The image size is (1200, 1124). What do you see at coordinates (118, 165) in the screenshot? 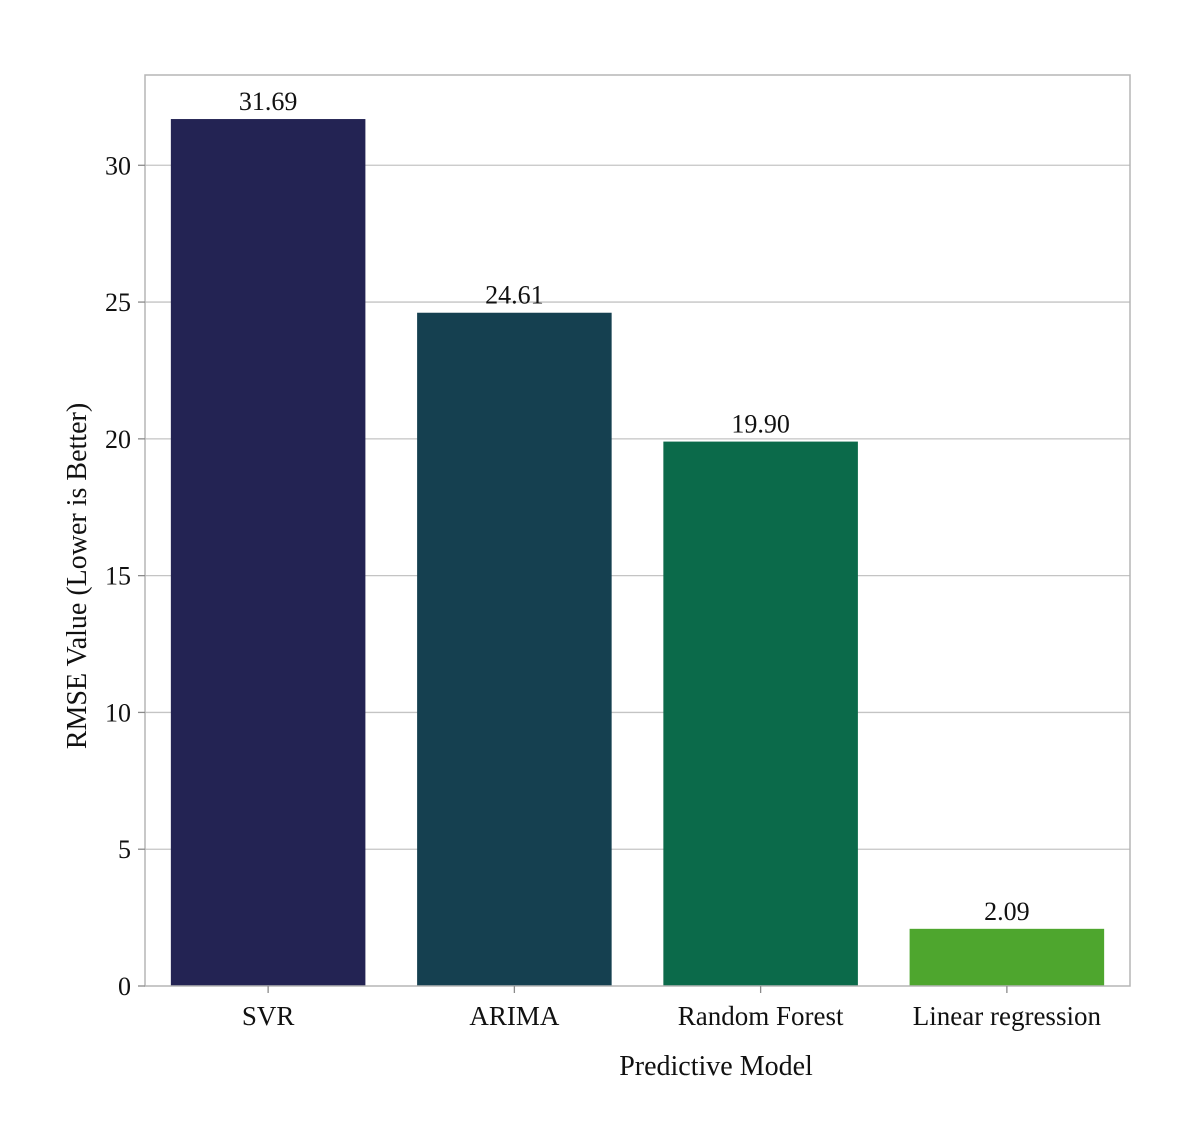
I see `y-tick-label: 30` at bounding box center [118, 165].